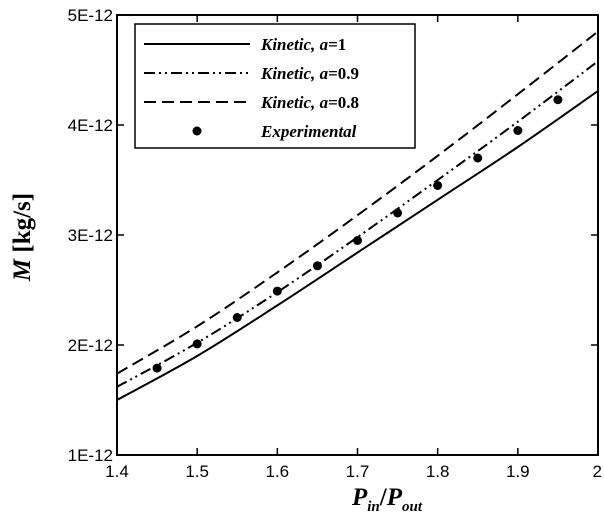  What do you see at coordinates (518, 471) in the screenshot?
I see `x-tick-label: 1.9` at bounding box center [518, 471].